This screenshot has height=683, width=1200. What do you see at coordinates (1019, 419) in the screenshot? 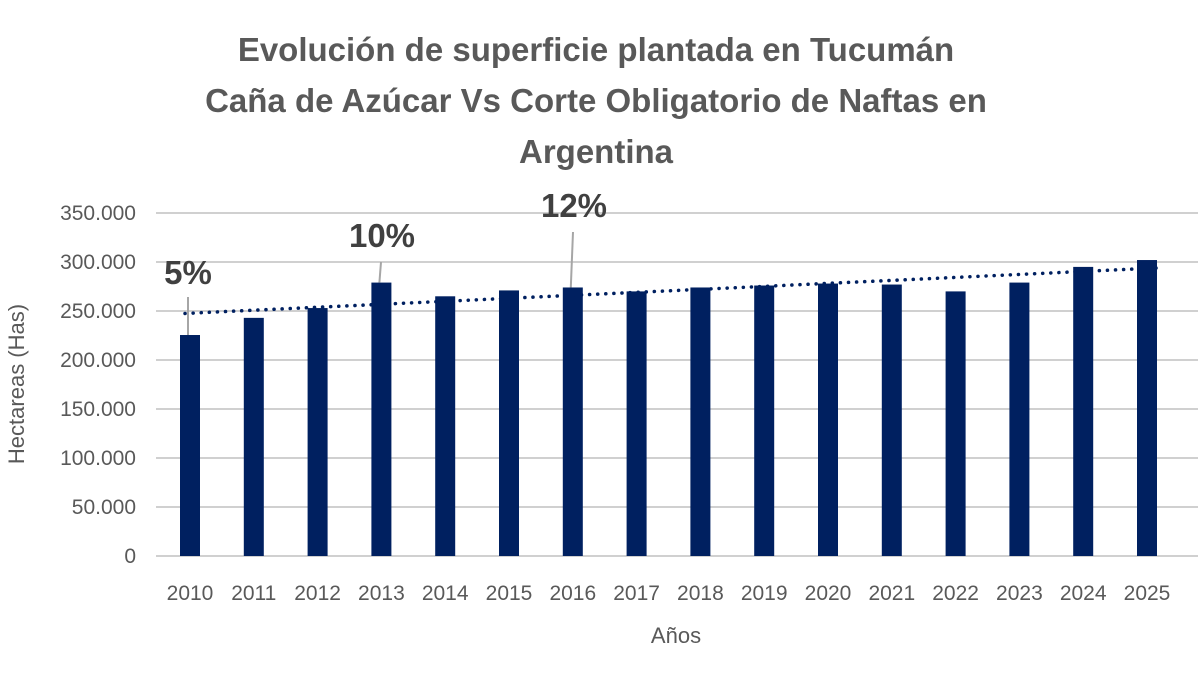
I see `bar-2023` at bounding box center [1019, 419].